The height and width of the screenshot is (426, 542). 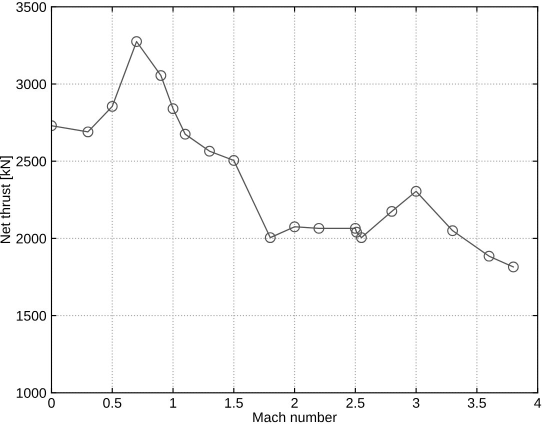 What do you see at coordinates (355, 403) in the screenshot?
I see `x-tick-label: 2.5` at bounding box center [355, 403].